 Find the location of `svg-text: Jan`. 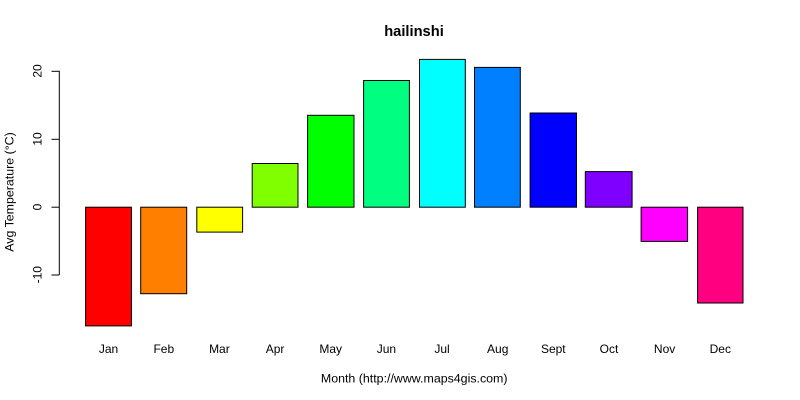

svg-text: Jan is located at coordinates (108, 349).